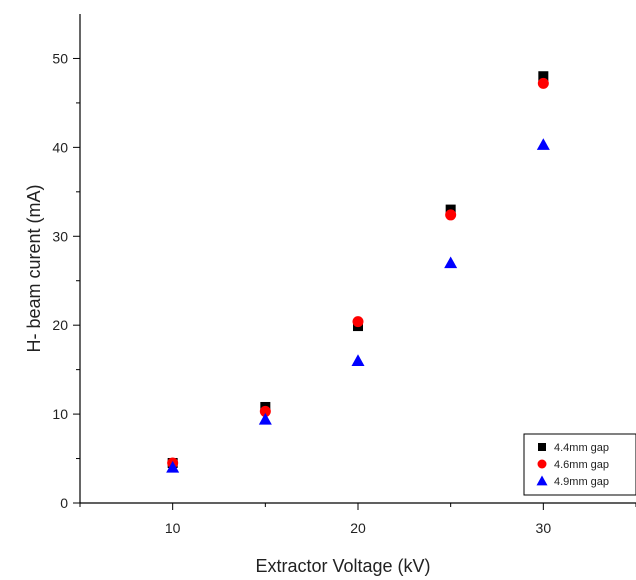 Image resolution: width=636 pixels, height=580 pixels. What do you see at coordinates (64, 503) in the screenshot?
I see `y-tick-label: 0` at bounding box center [64, 503].